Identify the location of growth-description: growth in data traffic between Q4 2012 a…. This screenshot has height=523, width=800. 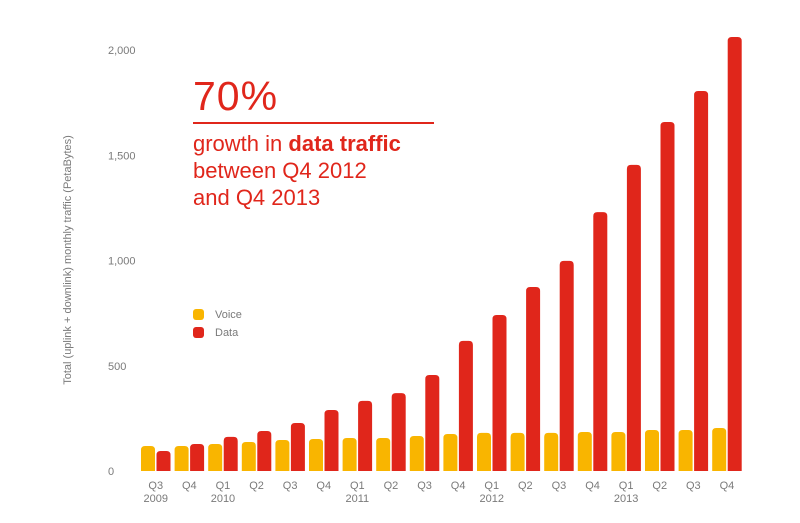
(323, 170).